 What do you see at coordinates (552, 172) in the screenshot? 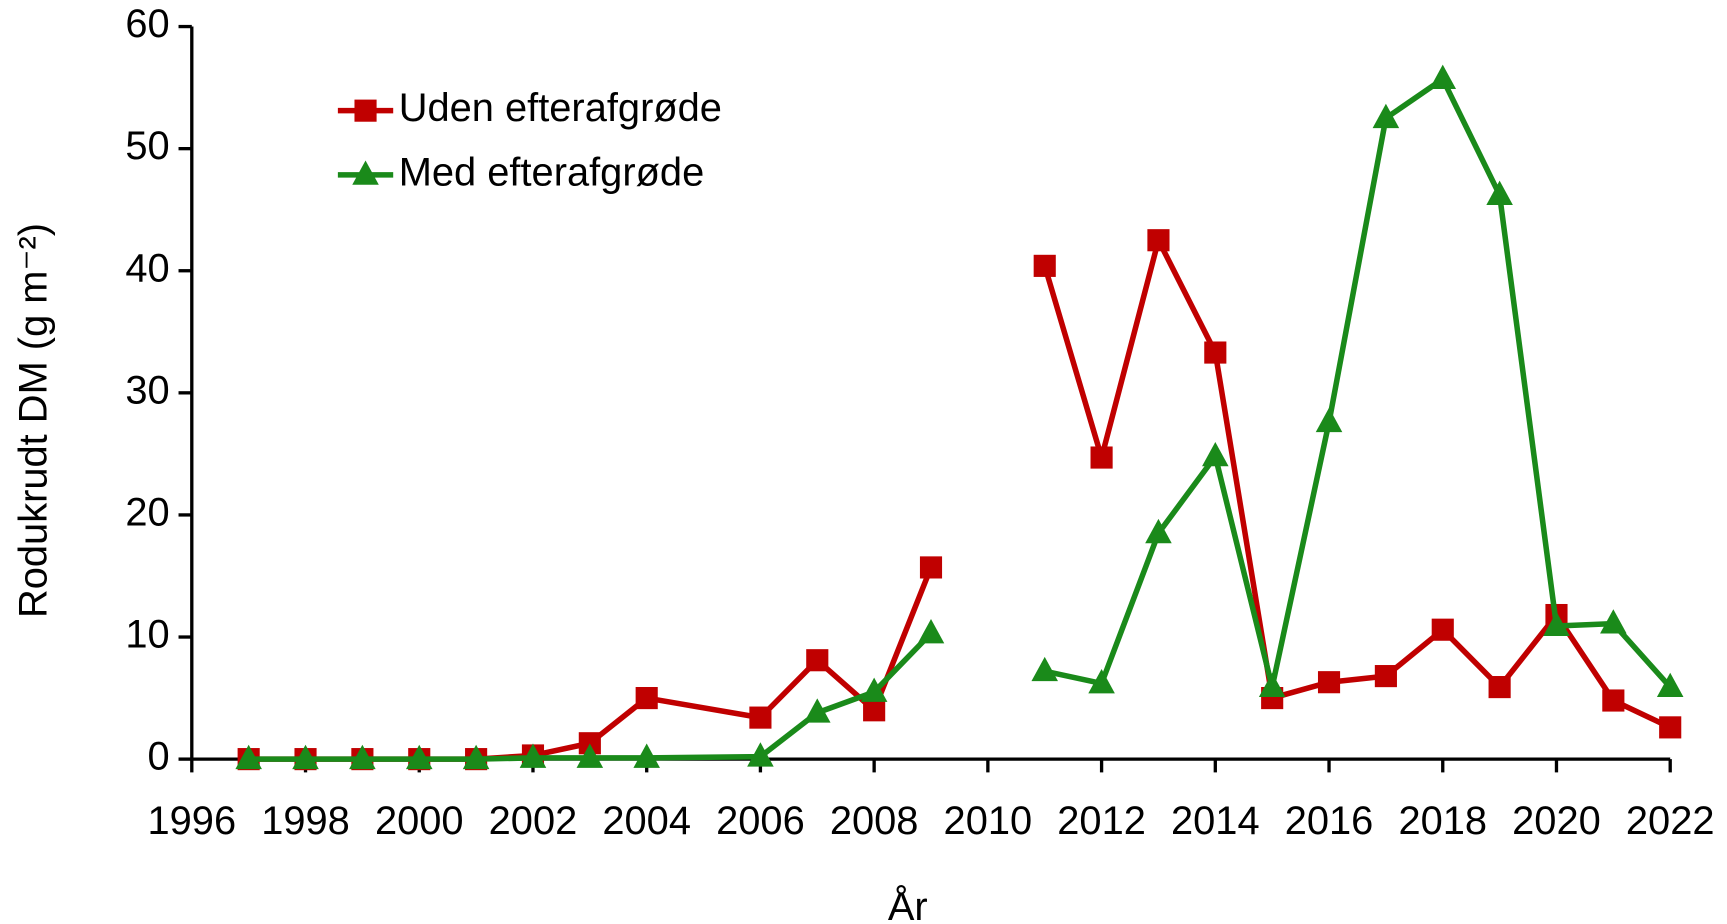
I see `legend-label: Med efterafgrøde` at bounding box center [552, 172].